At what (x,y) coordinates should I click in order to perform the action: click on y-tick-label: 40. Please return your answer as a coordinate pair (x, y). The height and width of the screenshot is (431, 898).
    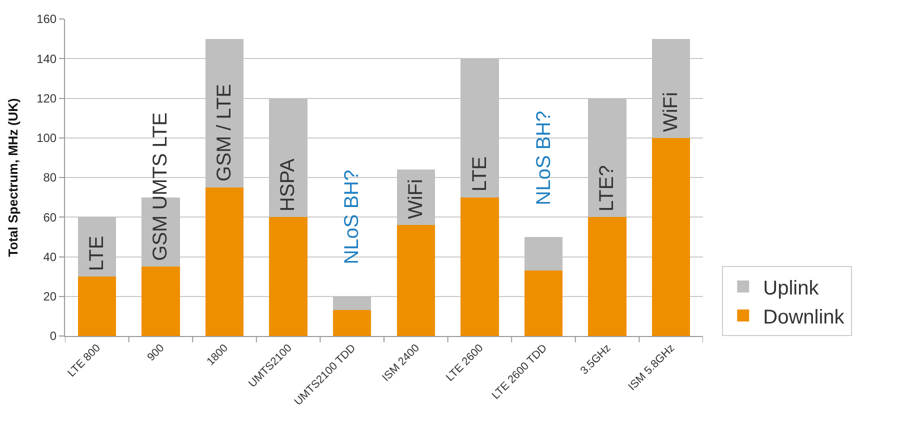
    Looking at the image, I should click on (50, 257).